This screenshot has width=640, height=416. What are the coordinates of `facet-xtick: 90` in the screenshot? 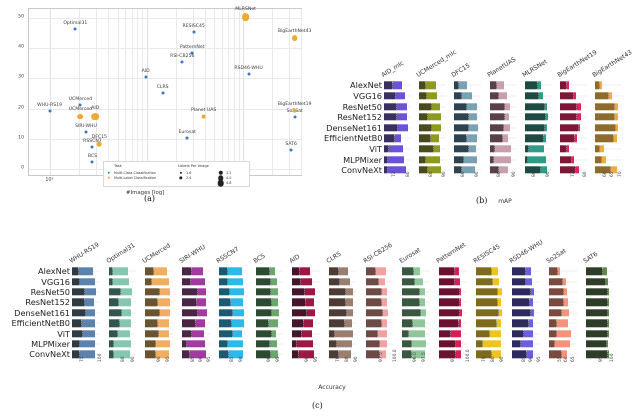 It's located at (307, 359).